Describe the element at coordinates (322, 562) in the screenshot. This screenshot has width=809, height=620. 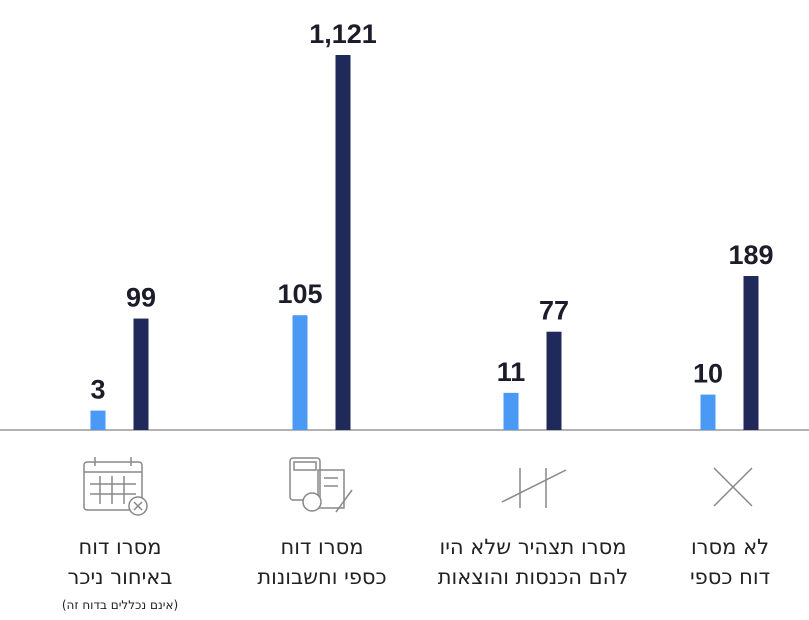
I see `category-label: מסרו דוח כספי וחשבונות` at that location.